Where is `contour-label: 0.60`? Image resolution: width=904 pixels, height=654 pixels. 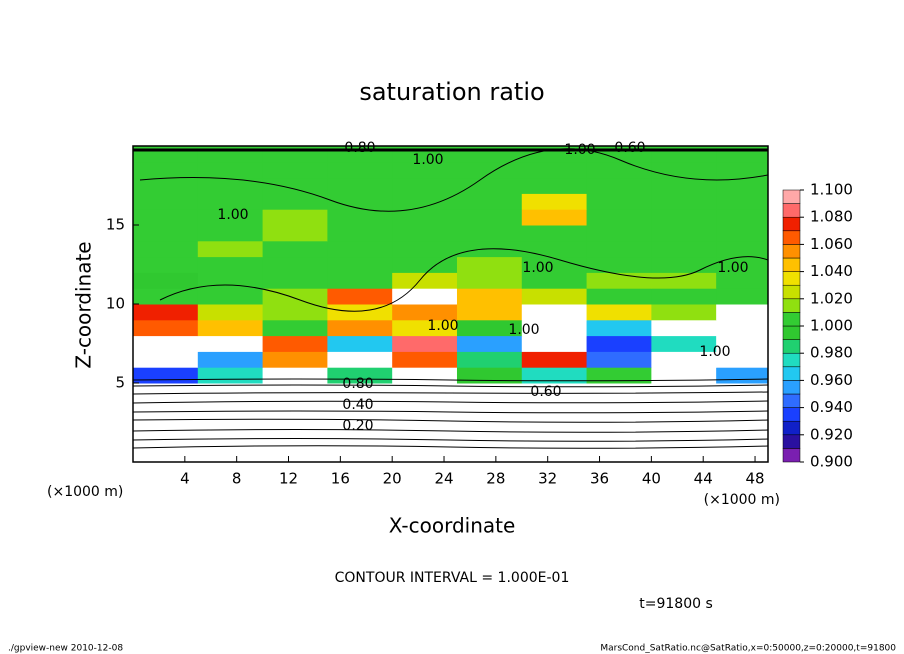 contour-label: 0.60 is located at coordinates (629, 148).